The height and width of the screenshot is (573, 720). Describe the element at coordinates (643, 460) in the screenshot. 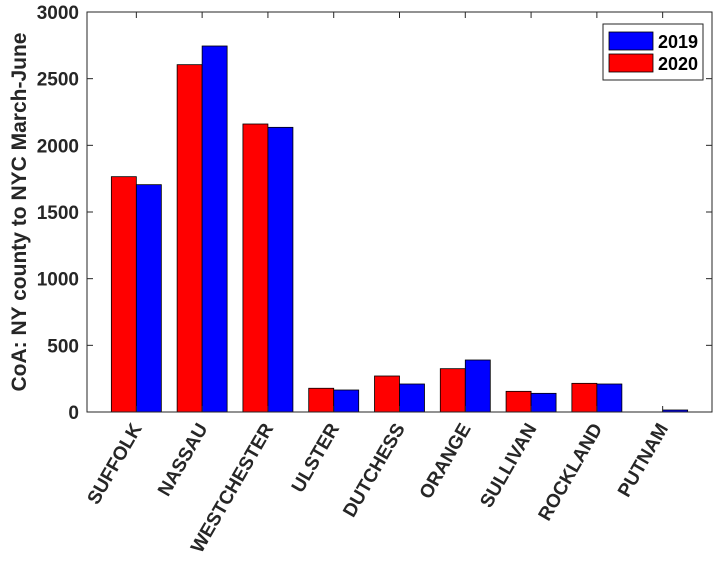

I see `x-tick-label-putnam: PUTNAM` at that location.